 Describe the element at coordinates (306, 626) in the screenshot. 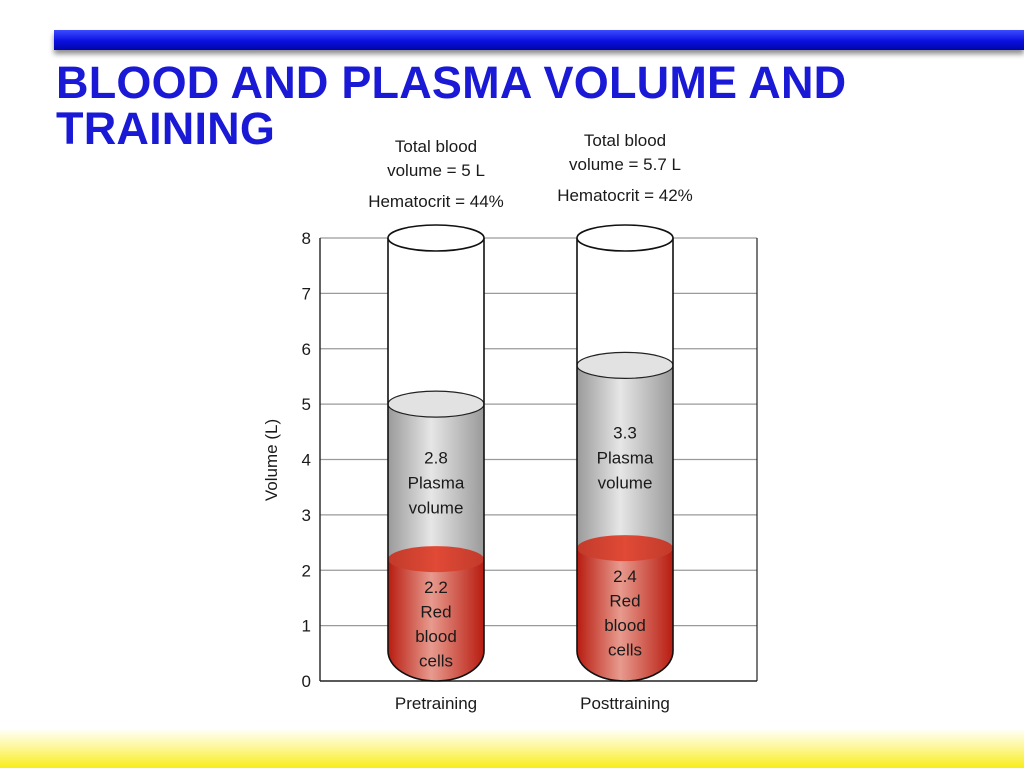

I see `y-tick-label: 1` at that location.